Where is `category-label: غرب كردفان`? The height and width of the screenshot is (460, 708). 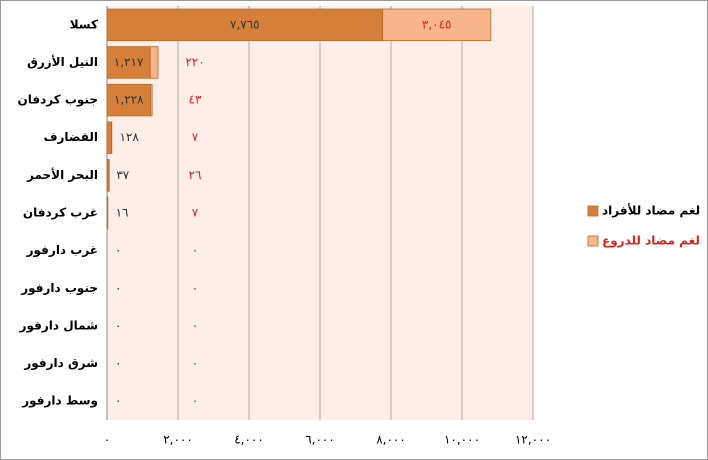
category-label: غرب كردفان is located at coordinates (60, 213).